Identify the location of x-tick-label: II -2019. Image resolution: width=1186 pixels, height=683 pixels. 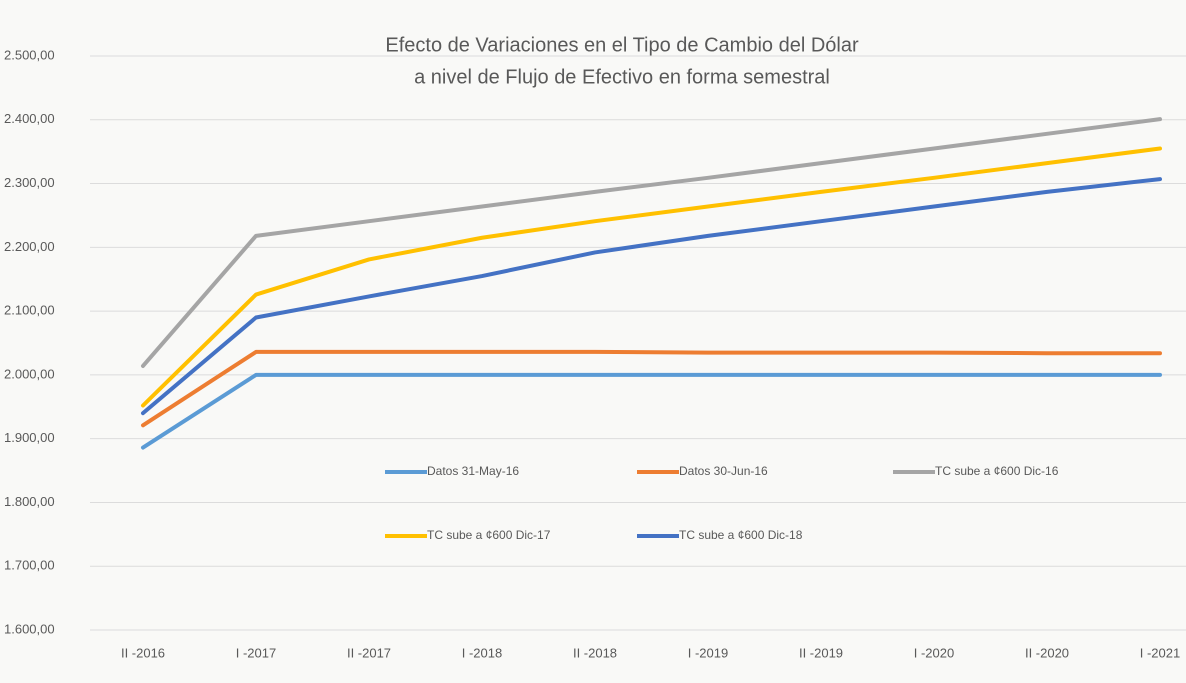
(821, 652).